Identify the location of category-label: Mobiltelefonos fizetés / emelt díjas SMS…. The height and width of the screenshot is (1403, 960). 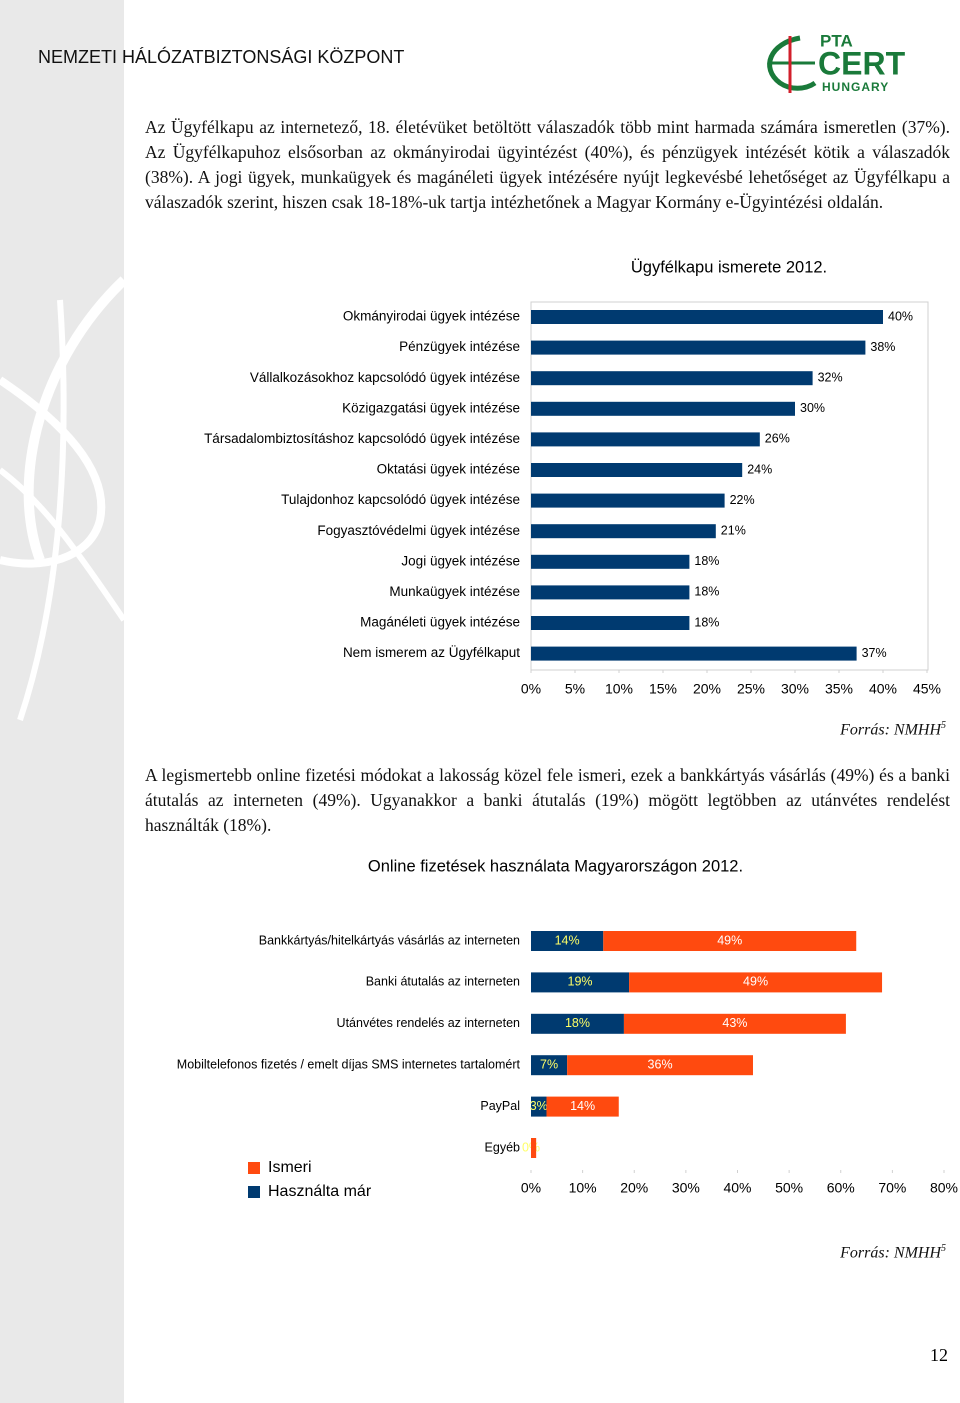
(349, 1064).